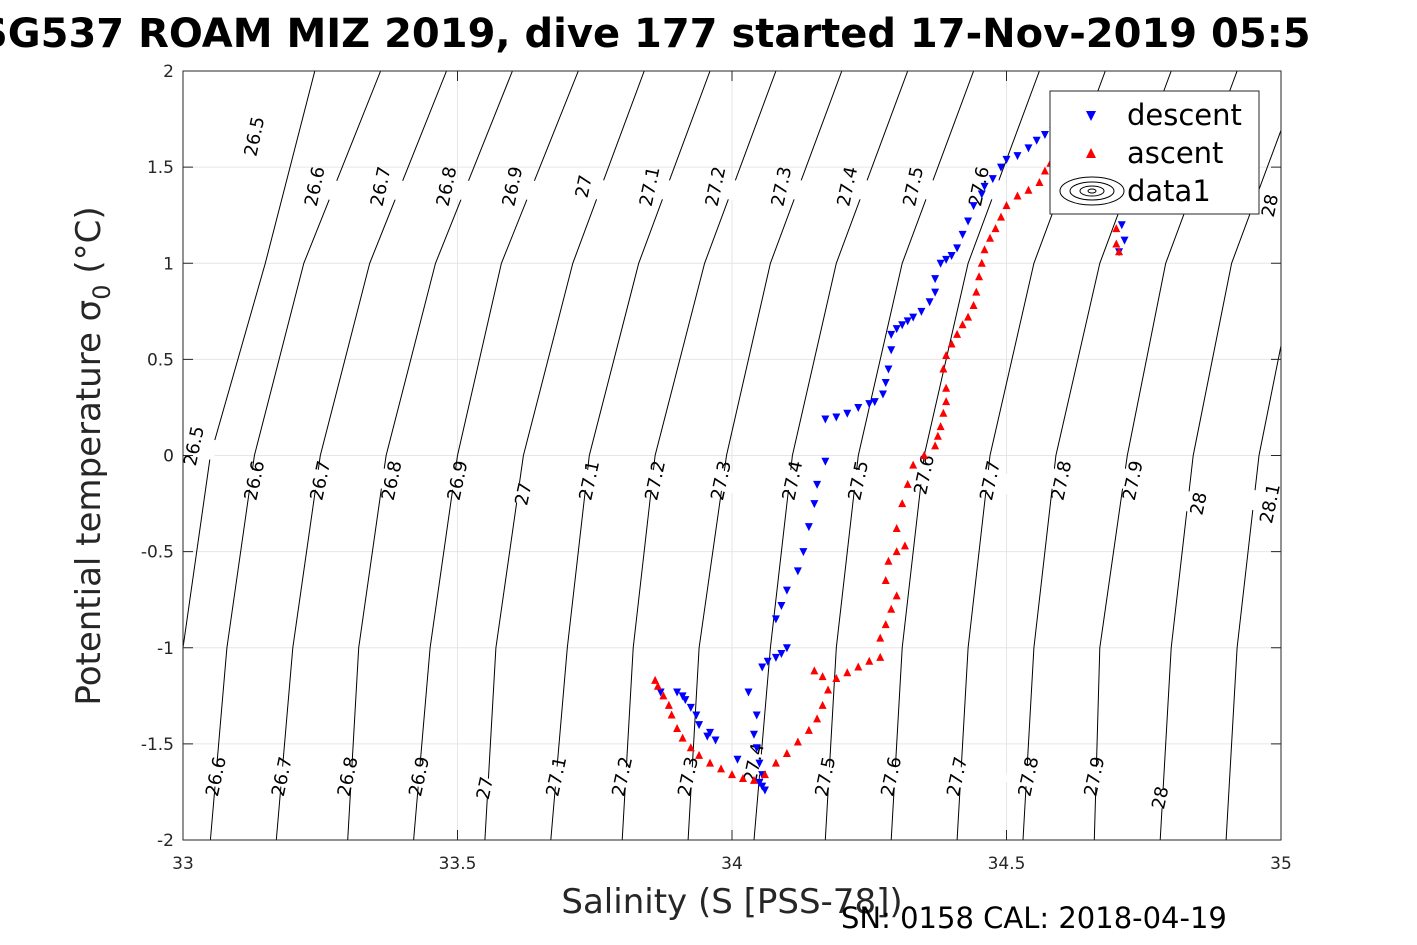 The height and width of the screenshot is (945, 1417). I want to click on legend-marker-ascent, so click(1091, 153).